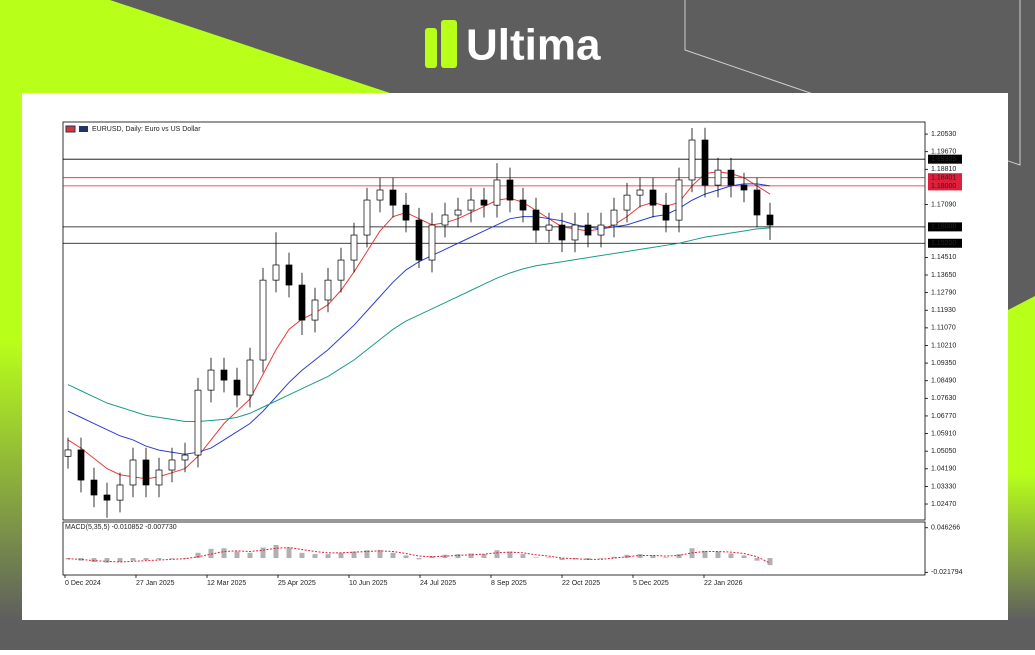 The image size is (1035, 655). What do you see at coordinates (943, 292) in the screenshot?
I see `y-tick-label: 1.12790` at bounding box center [943, 292].